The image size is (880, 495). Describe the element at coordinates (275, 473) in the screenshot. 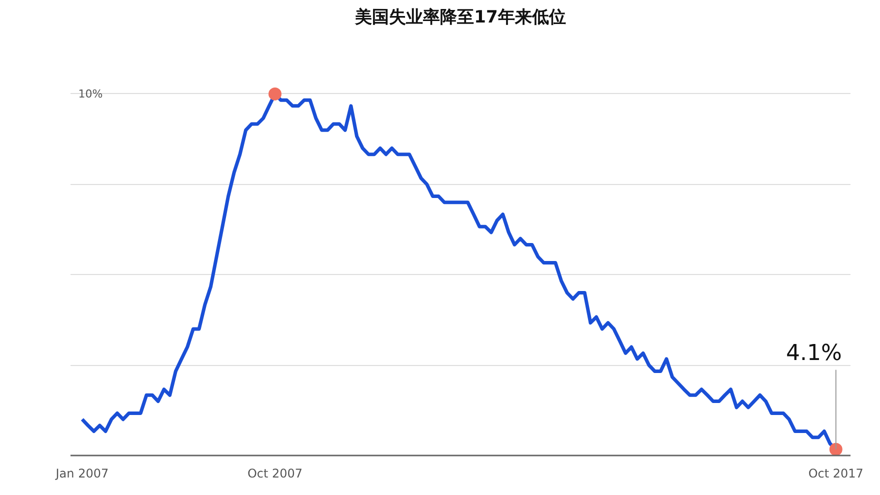

I see `x-tick-label: Oct 2007` at that location.